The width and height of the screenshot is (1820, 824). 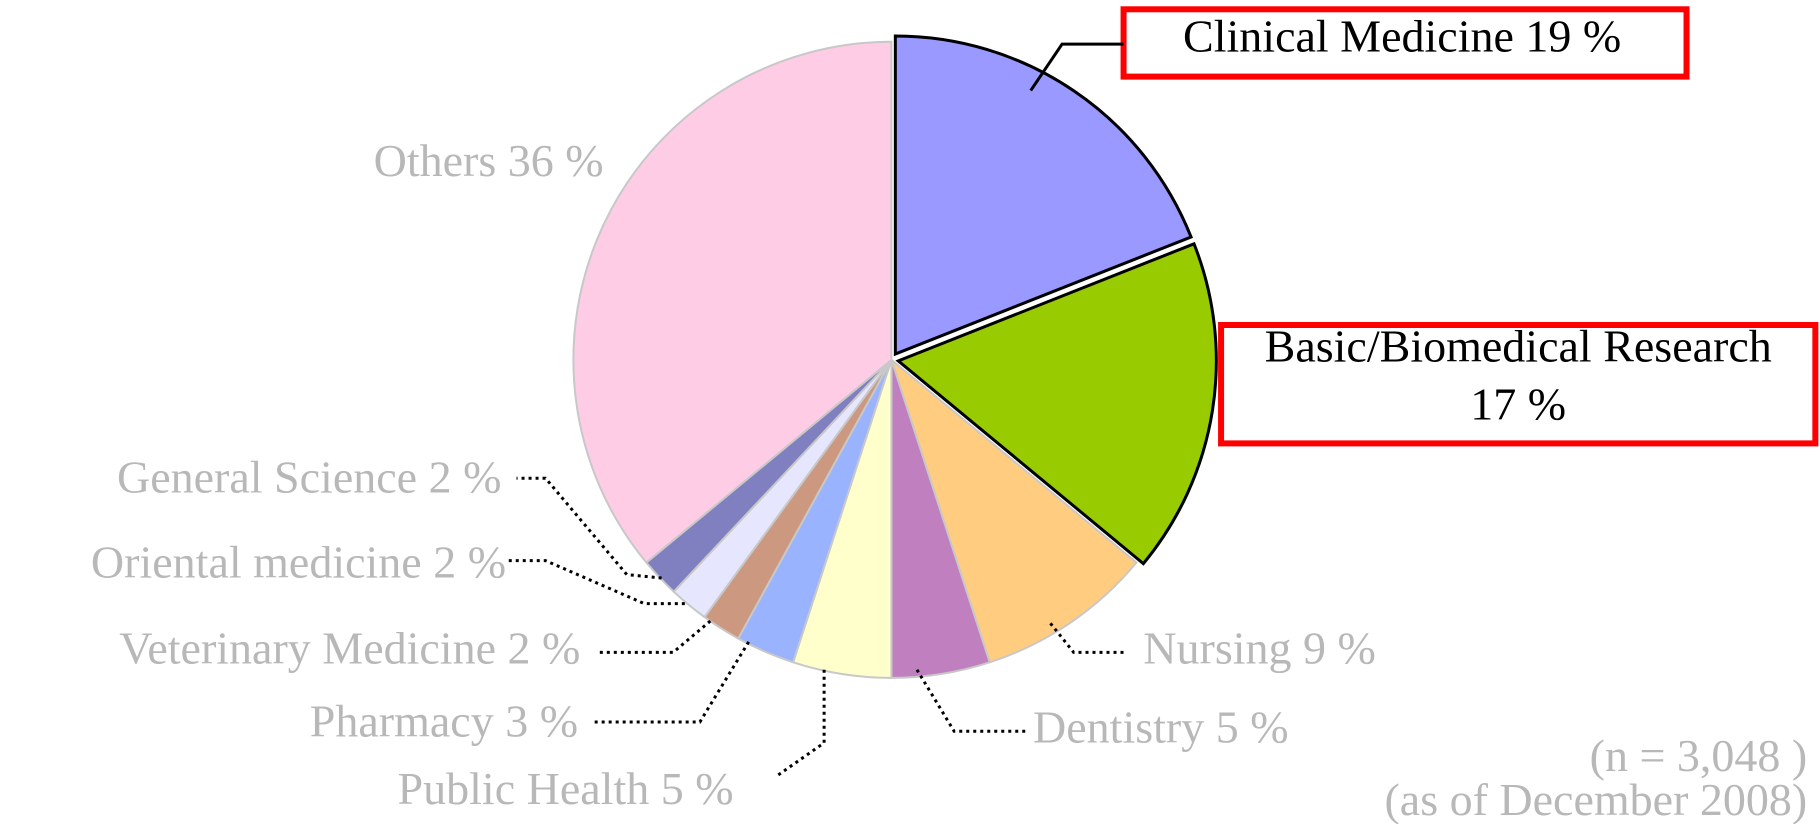 I want to click on slice-label: Dentistry 5 %, so click(x=1161, y=726).